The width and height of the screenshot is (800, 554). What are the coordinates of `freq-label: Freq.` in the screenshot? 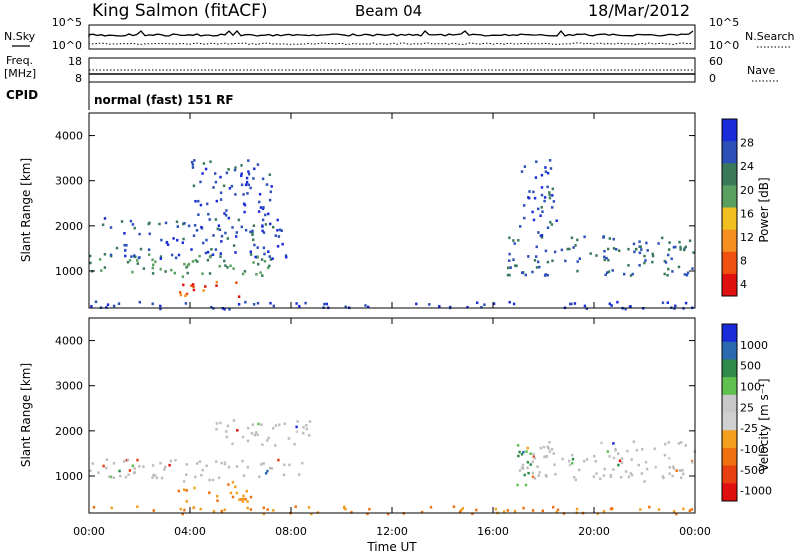 It's located at (19, 60).